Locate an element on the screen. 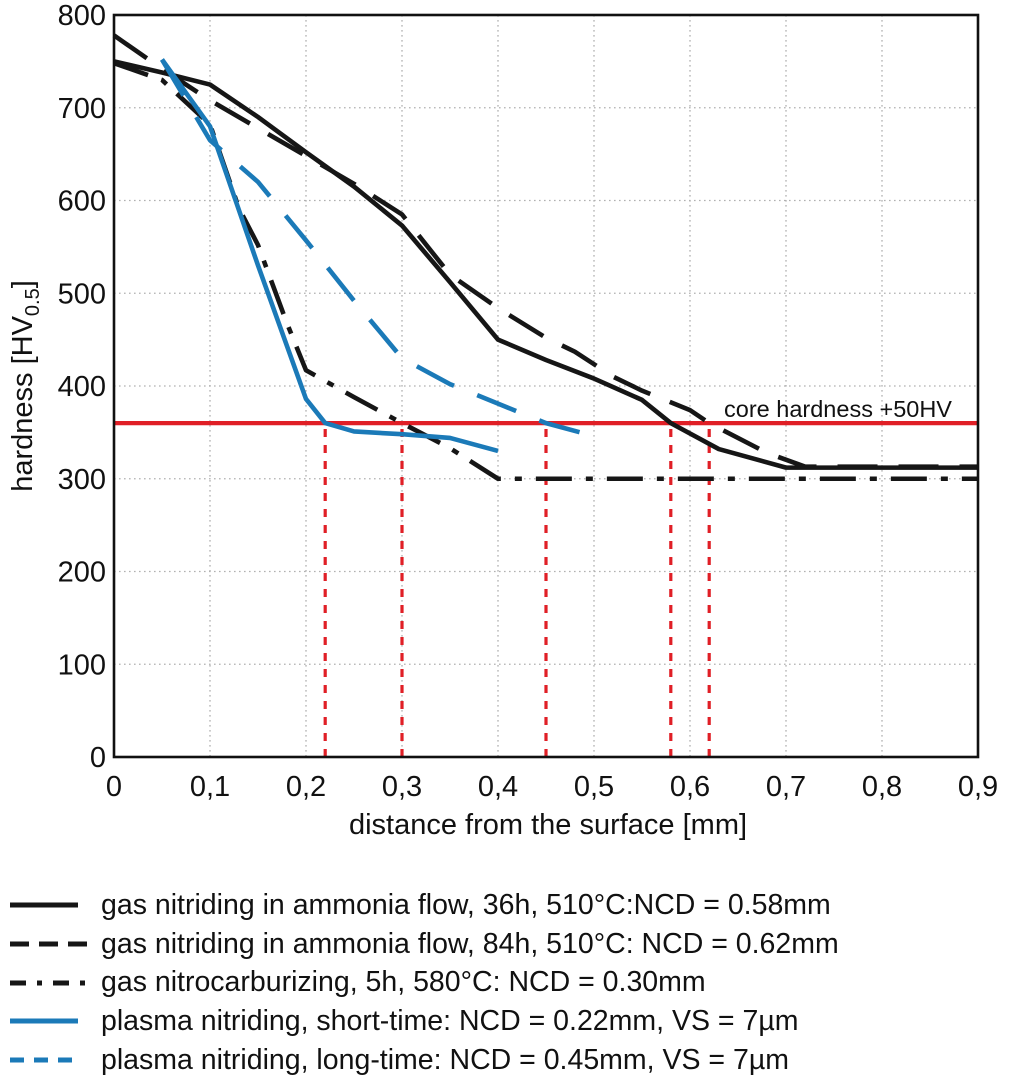  svg-text: 0,6 is located at coordinates (690, 787).